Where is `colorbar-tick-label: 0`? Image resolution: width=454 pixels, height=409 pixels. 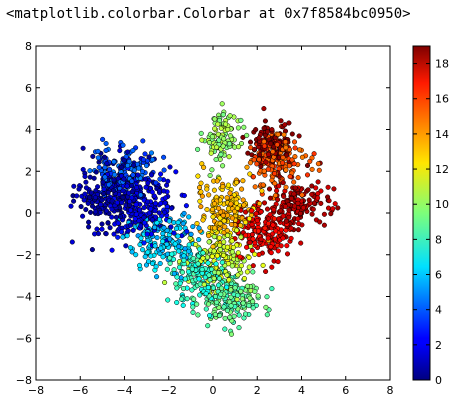
colorbar-tick-label: 0 is located at coordinates (438, 380).